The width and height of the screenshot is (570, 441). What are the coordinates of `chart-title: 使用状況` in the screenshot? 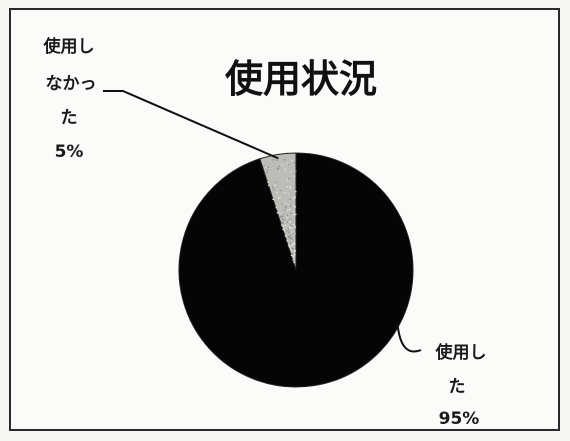 It's located at (301, 79).